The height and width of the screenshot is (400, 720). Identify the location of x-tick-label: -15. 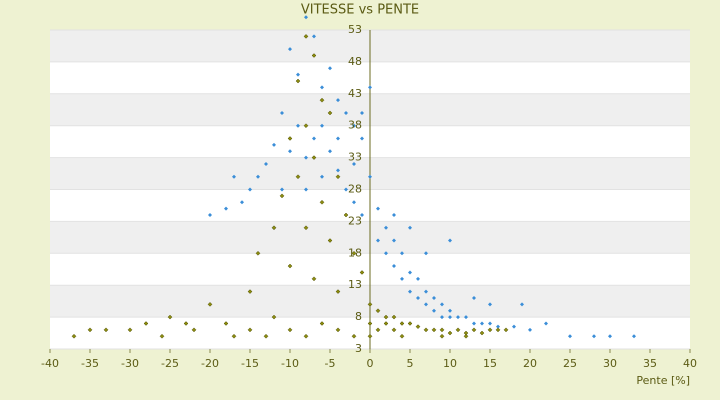
(250, 363).